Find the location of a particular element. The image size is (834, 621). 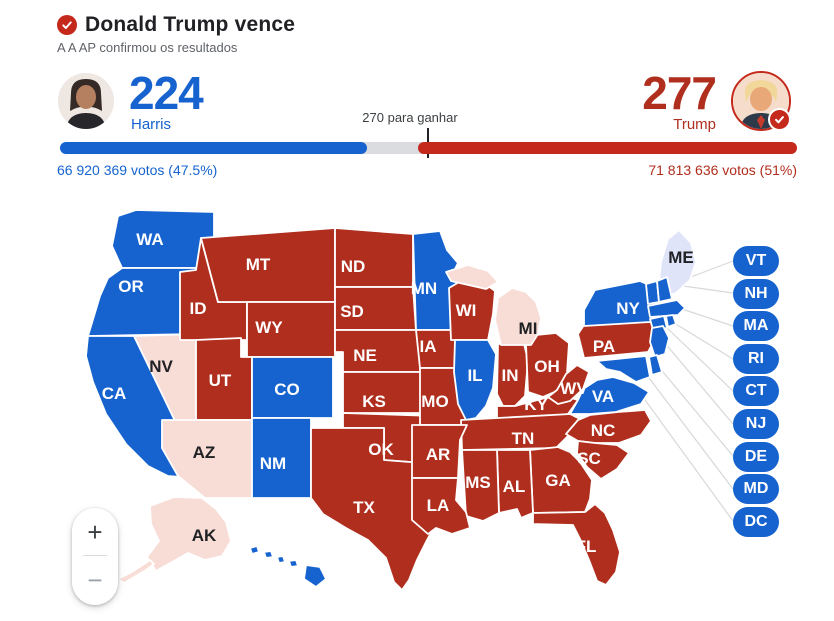

state-AL is located at coordinates (515, 484).